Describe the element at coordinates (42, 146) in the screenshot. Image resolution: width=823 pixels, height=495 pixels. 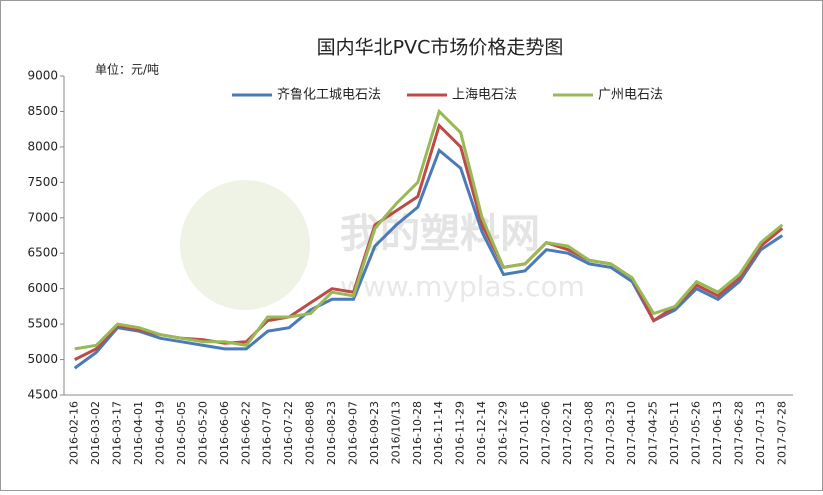
I see `y-tick-label: 8000` at that location.